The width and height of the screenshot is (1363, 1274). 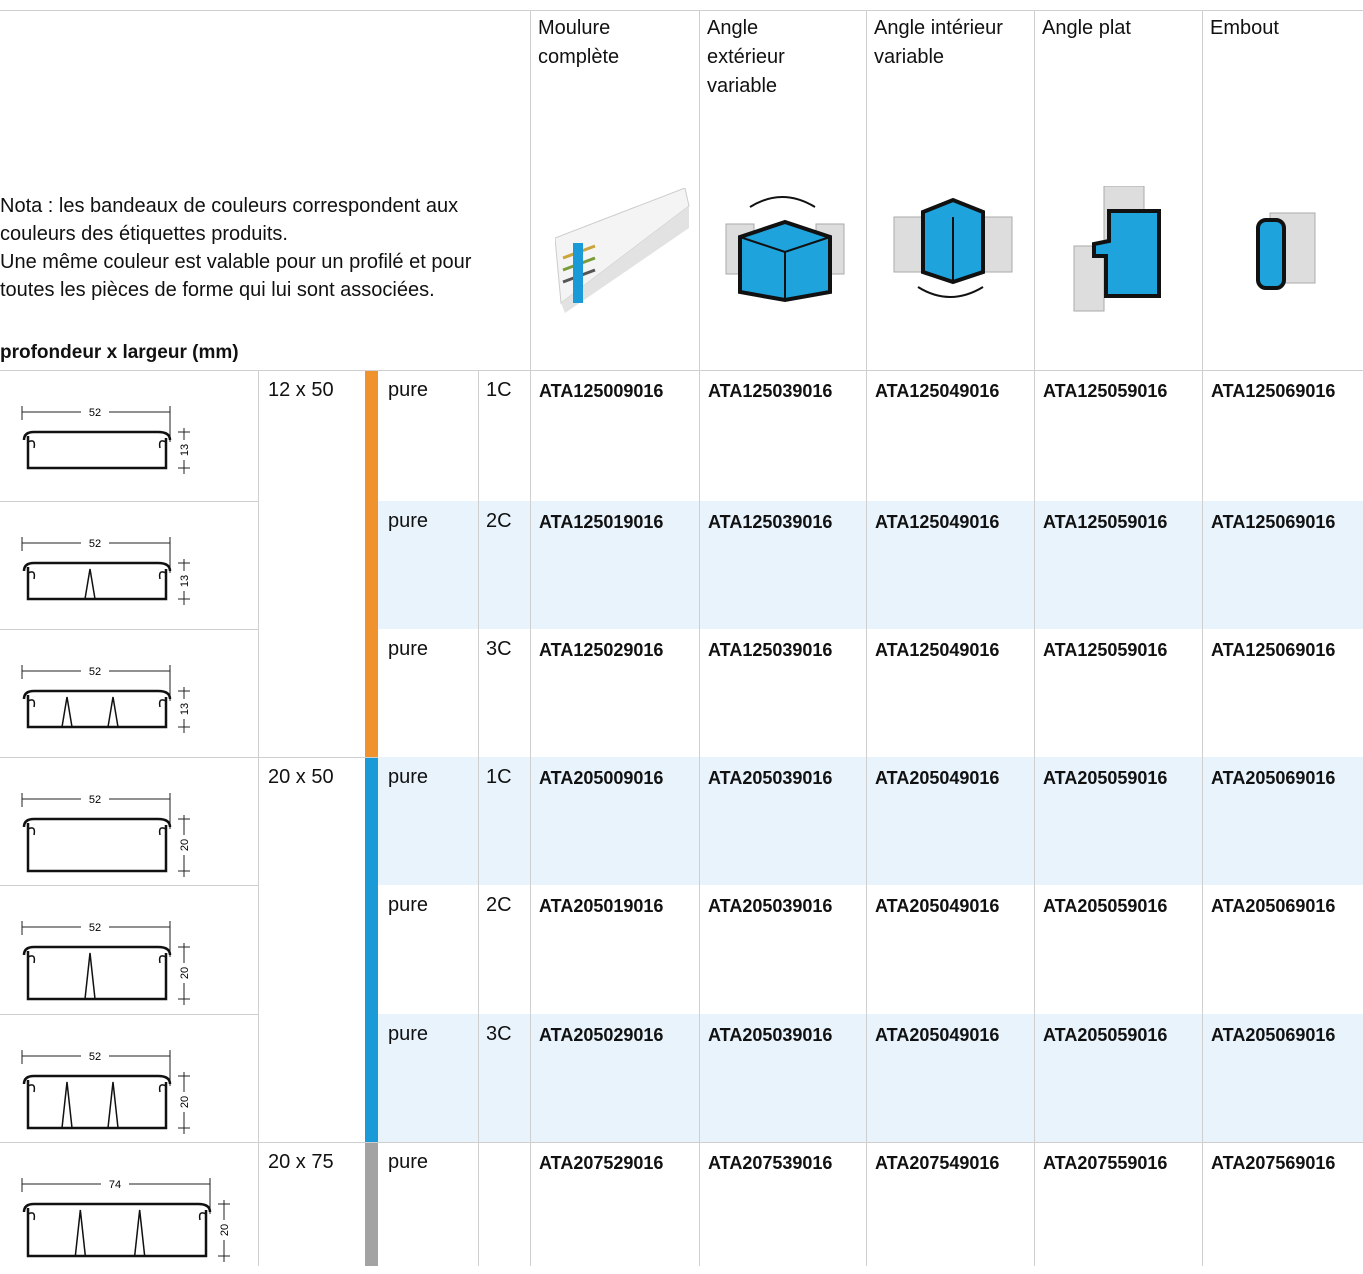 What do you see at coordinates (601, 1163) in the screenshot?
I see `product-code: ATA207529016` at bounding box center [601, 1163].